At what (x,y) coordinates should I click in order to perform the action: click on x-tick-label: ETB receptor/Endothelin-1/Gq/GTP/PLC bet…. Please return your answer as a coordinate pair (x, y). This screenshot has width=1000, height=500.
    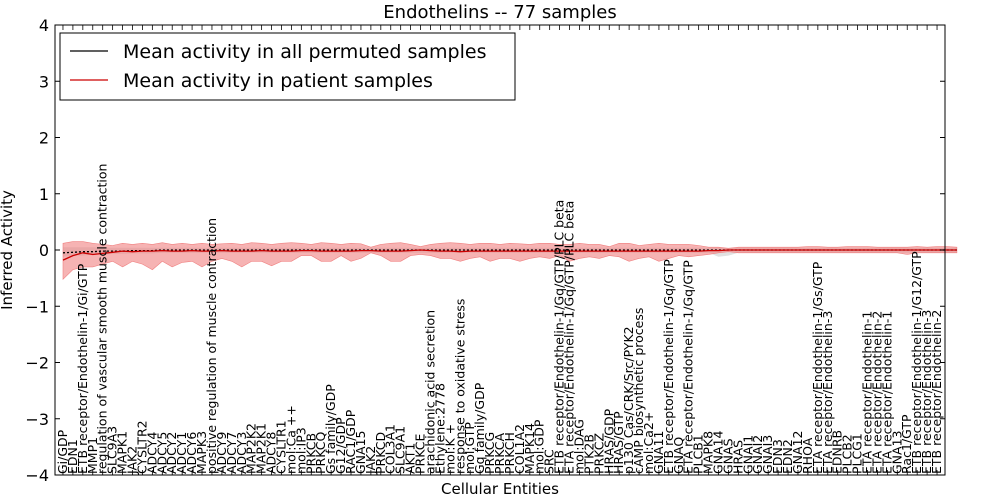
    Looking at the image, I should click on (559, 337).